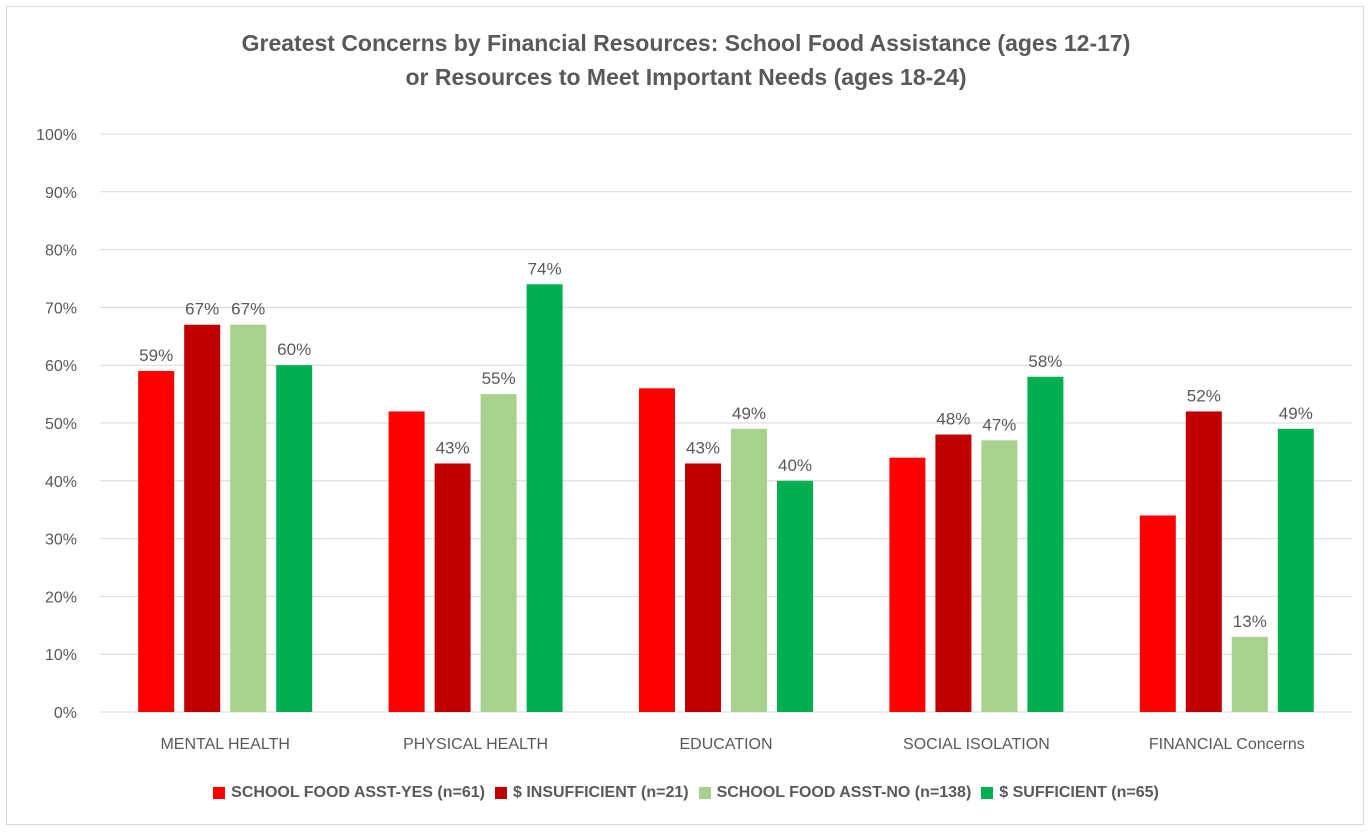 This screenshot has height=833, width=1372. I want to click on y-tick-label: 90%, so click(61, 193).